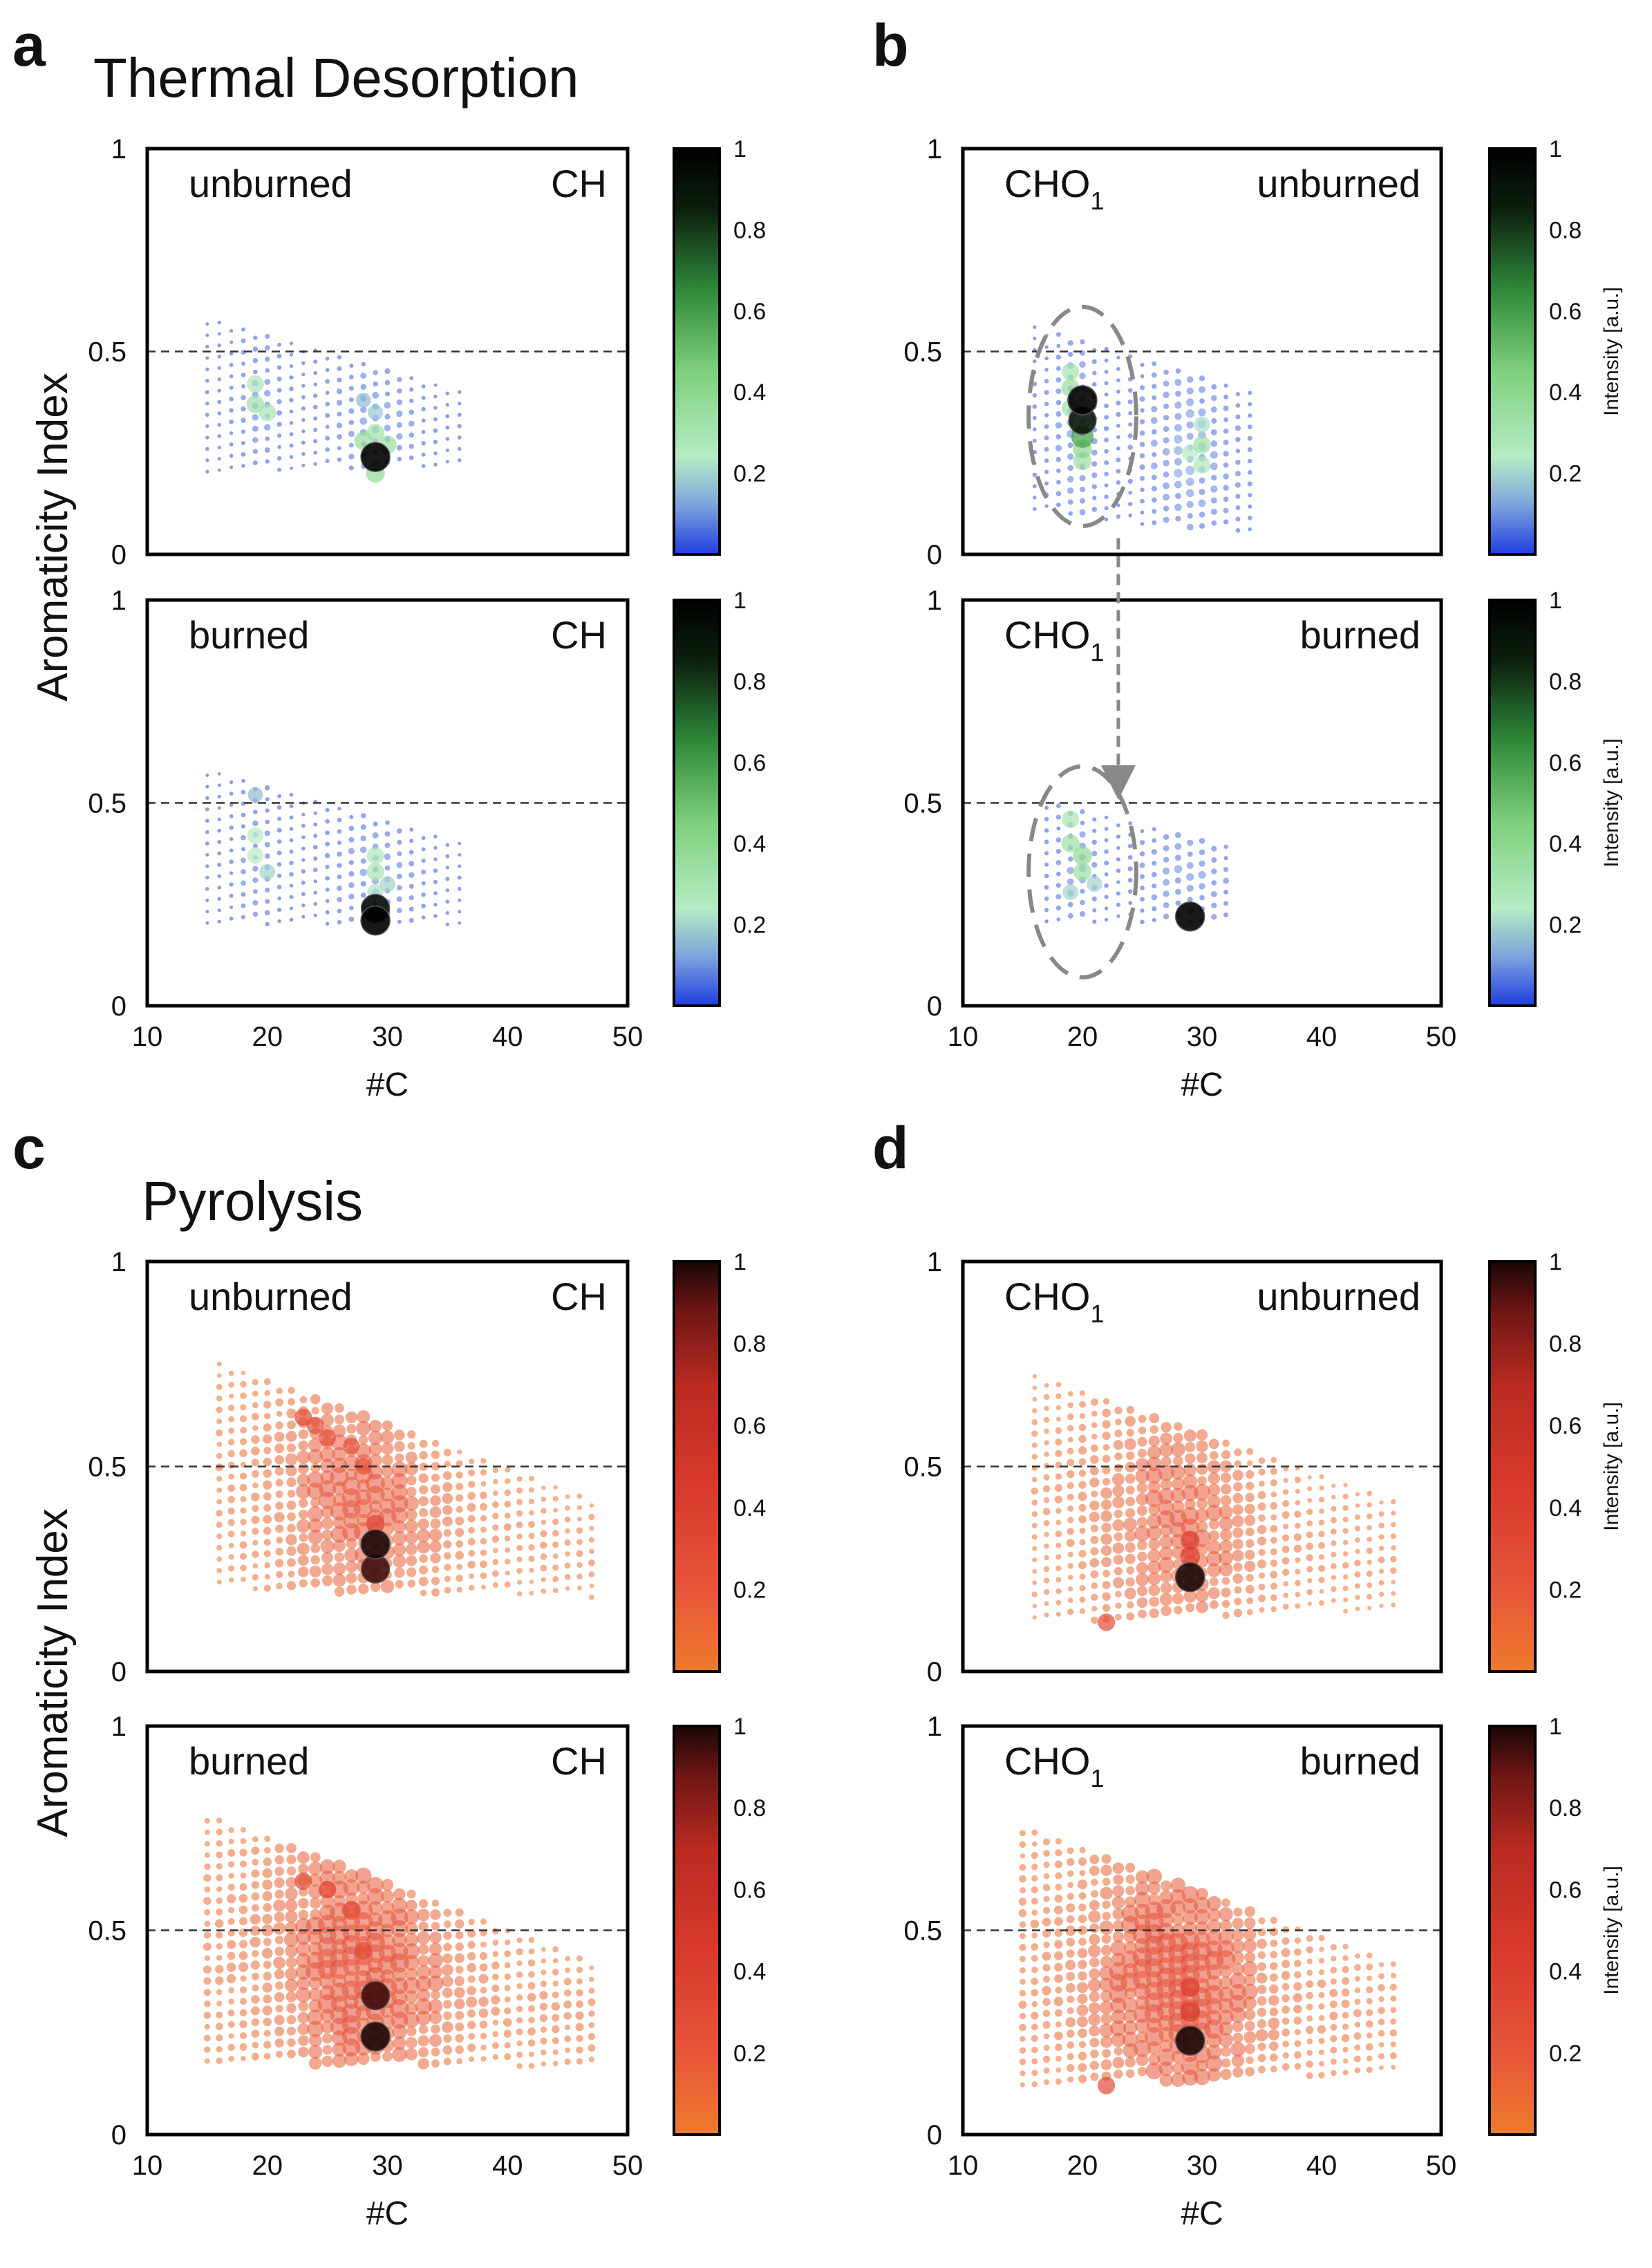 The width and height of the screenshot is (1652, 2268). I want to click on panel-letter-c: c, so click(29, 1148).